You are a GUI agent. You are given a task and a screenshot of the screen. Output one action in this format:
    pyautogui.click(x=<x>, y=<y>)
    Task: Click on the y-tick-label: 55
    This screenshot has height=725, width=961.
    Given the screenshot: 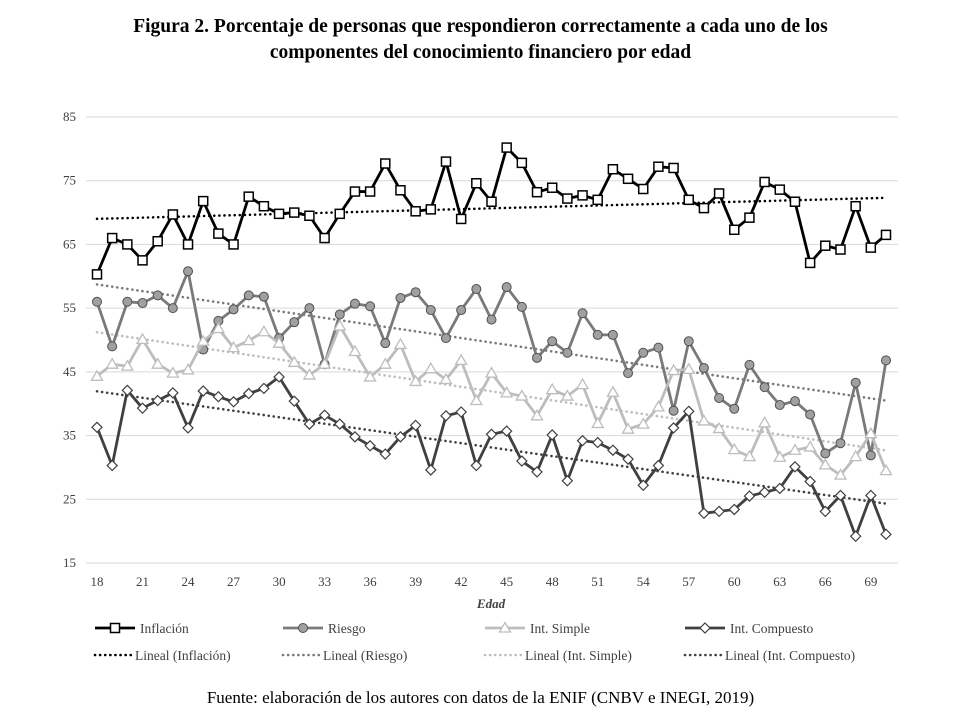 What is the action you would take?
    pyautogui.click(x=69, y=307)
    